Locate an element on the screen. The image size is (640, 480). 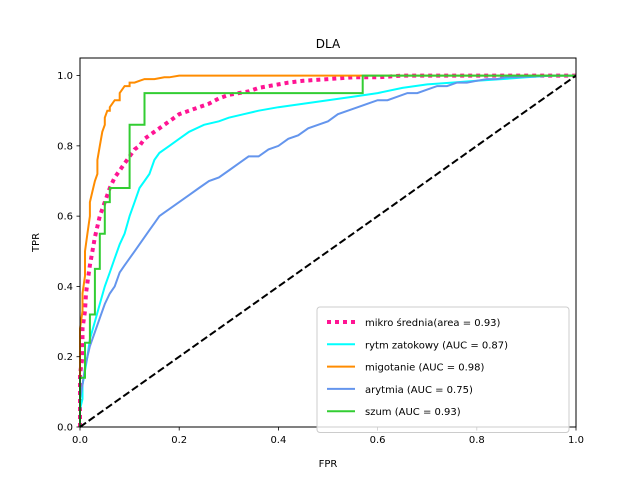
x-tick-label: 0.8 is located at coordinates (477, 440).